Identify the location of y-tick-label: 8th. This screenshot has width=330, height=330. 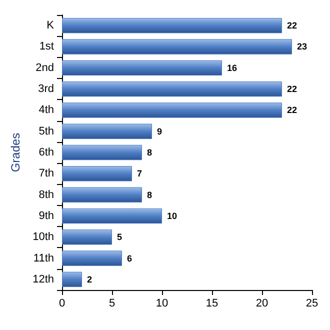
(46, 194).